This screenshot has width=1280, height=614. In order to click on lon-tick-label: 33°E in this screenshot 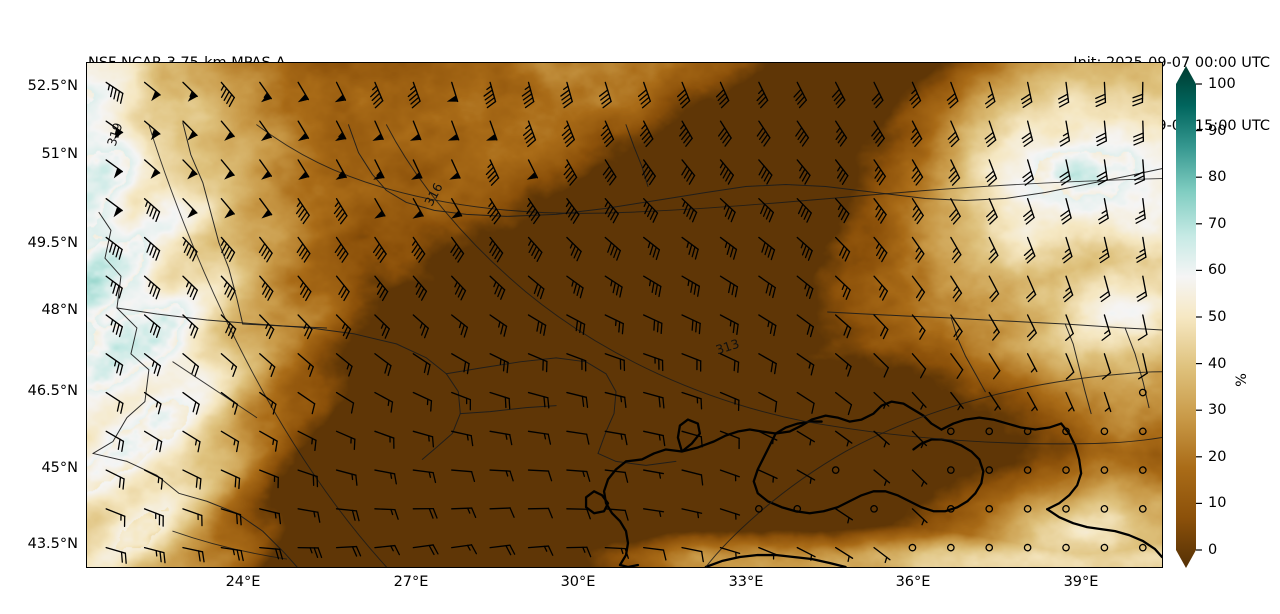, I will do `click(746, 582)`.